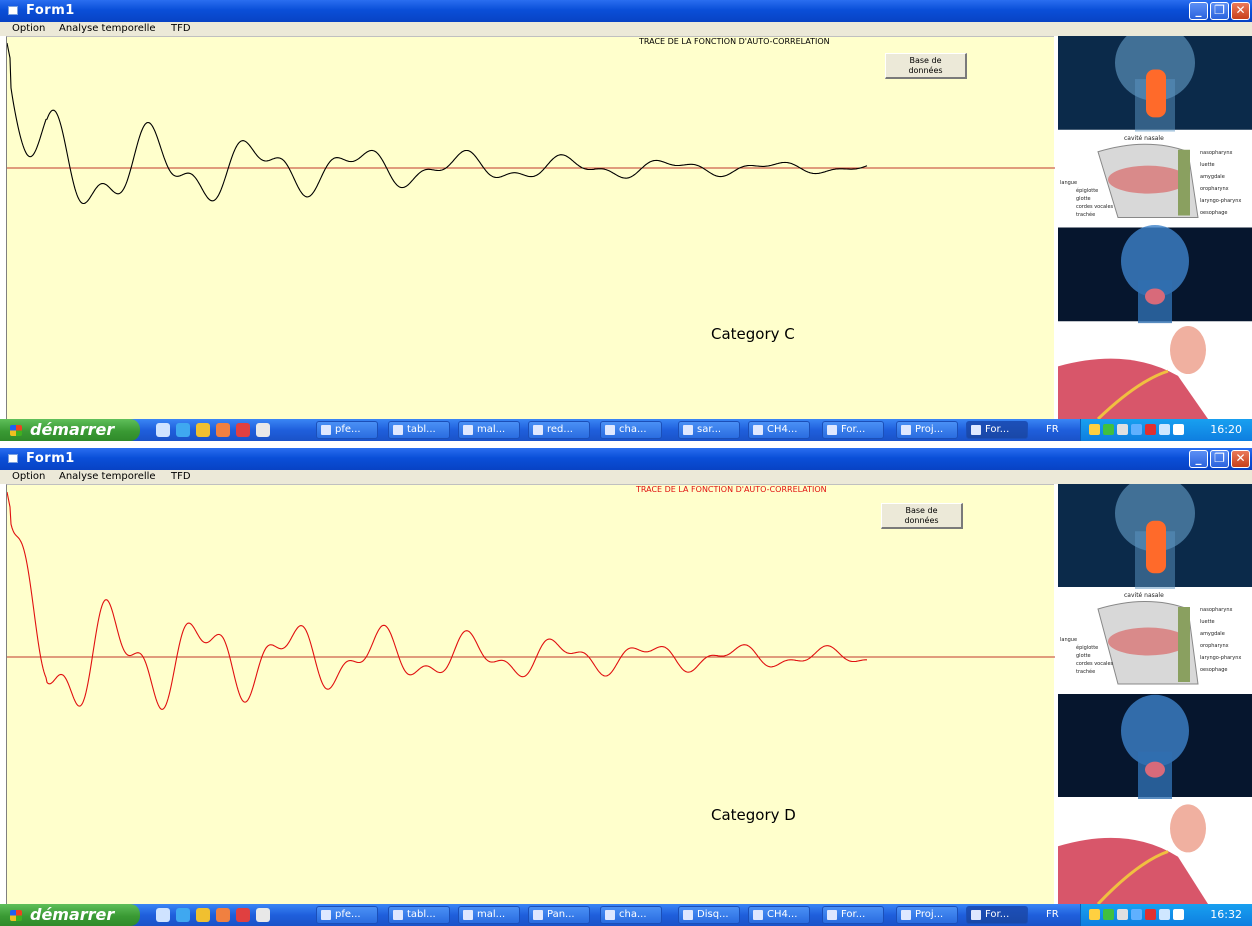  What do you see at coordinates (13, 10) in the screenshot?
I see `app-icon` at bounding box center [13, 10].